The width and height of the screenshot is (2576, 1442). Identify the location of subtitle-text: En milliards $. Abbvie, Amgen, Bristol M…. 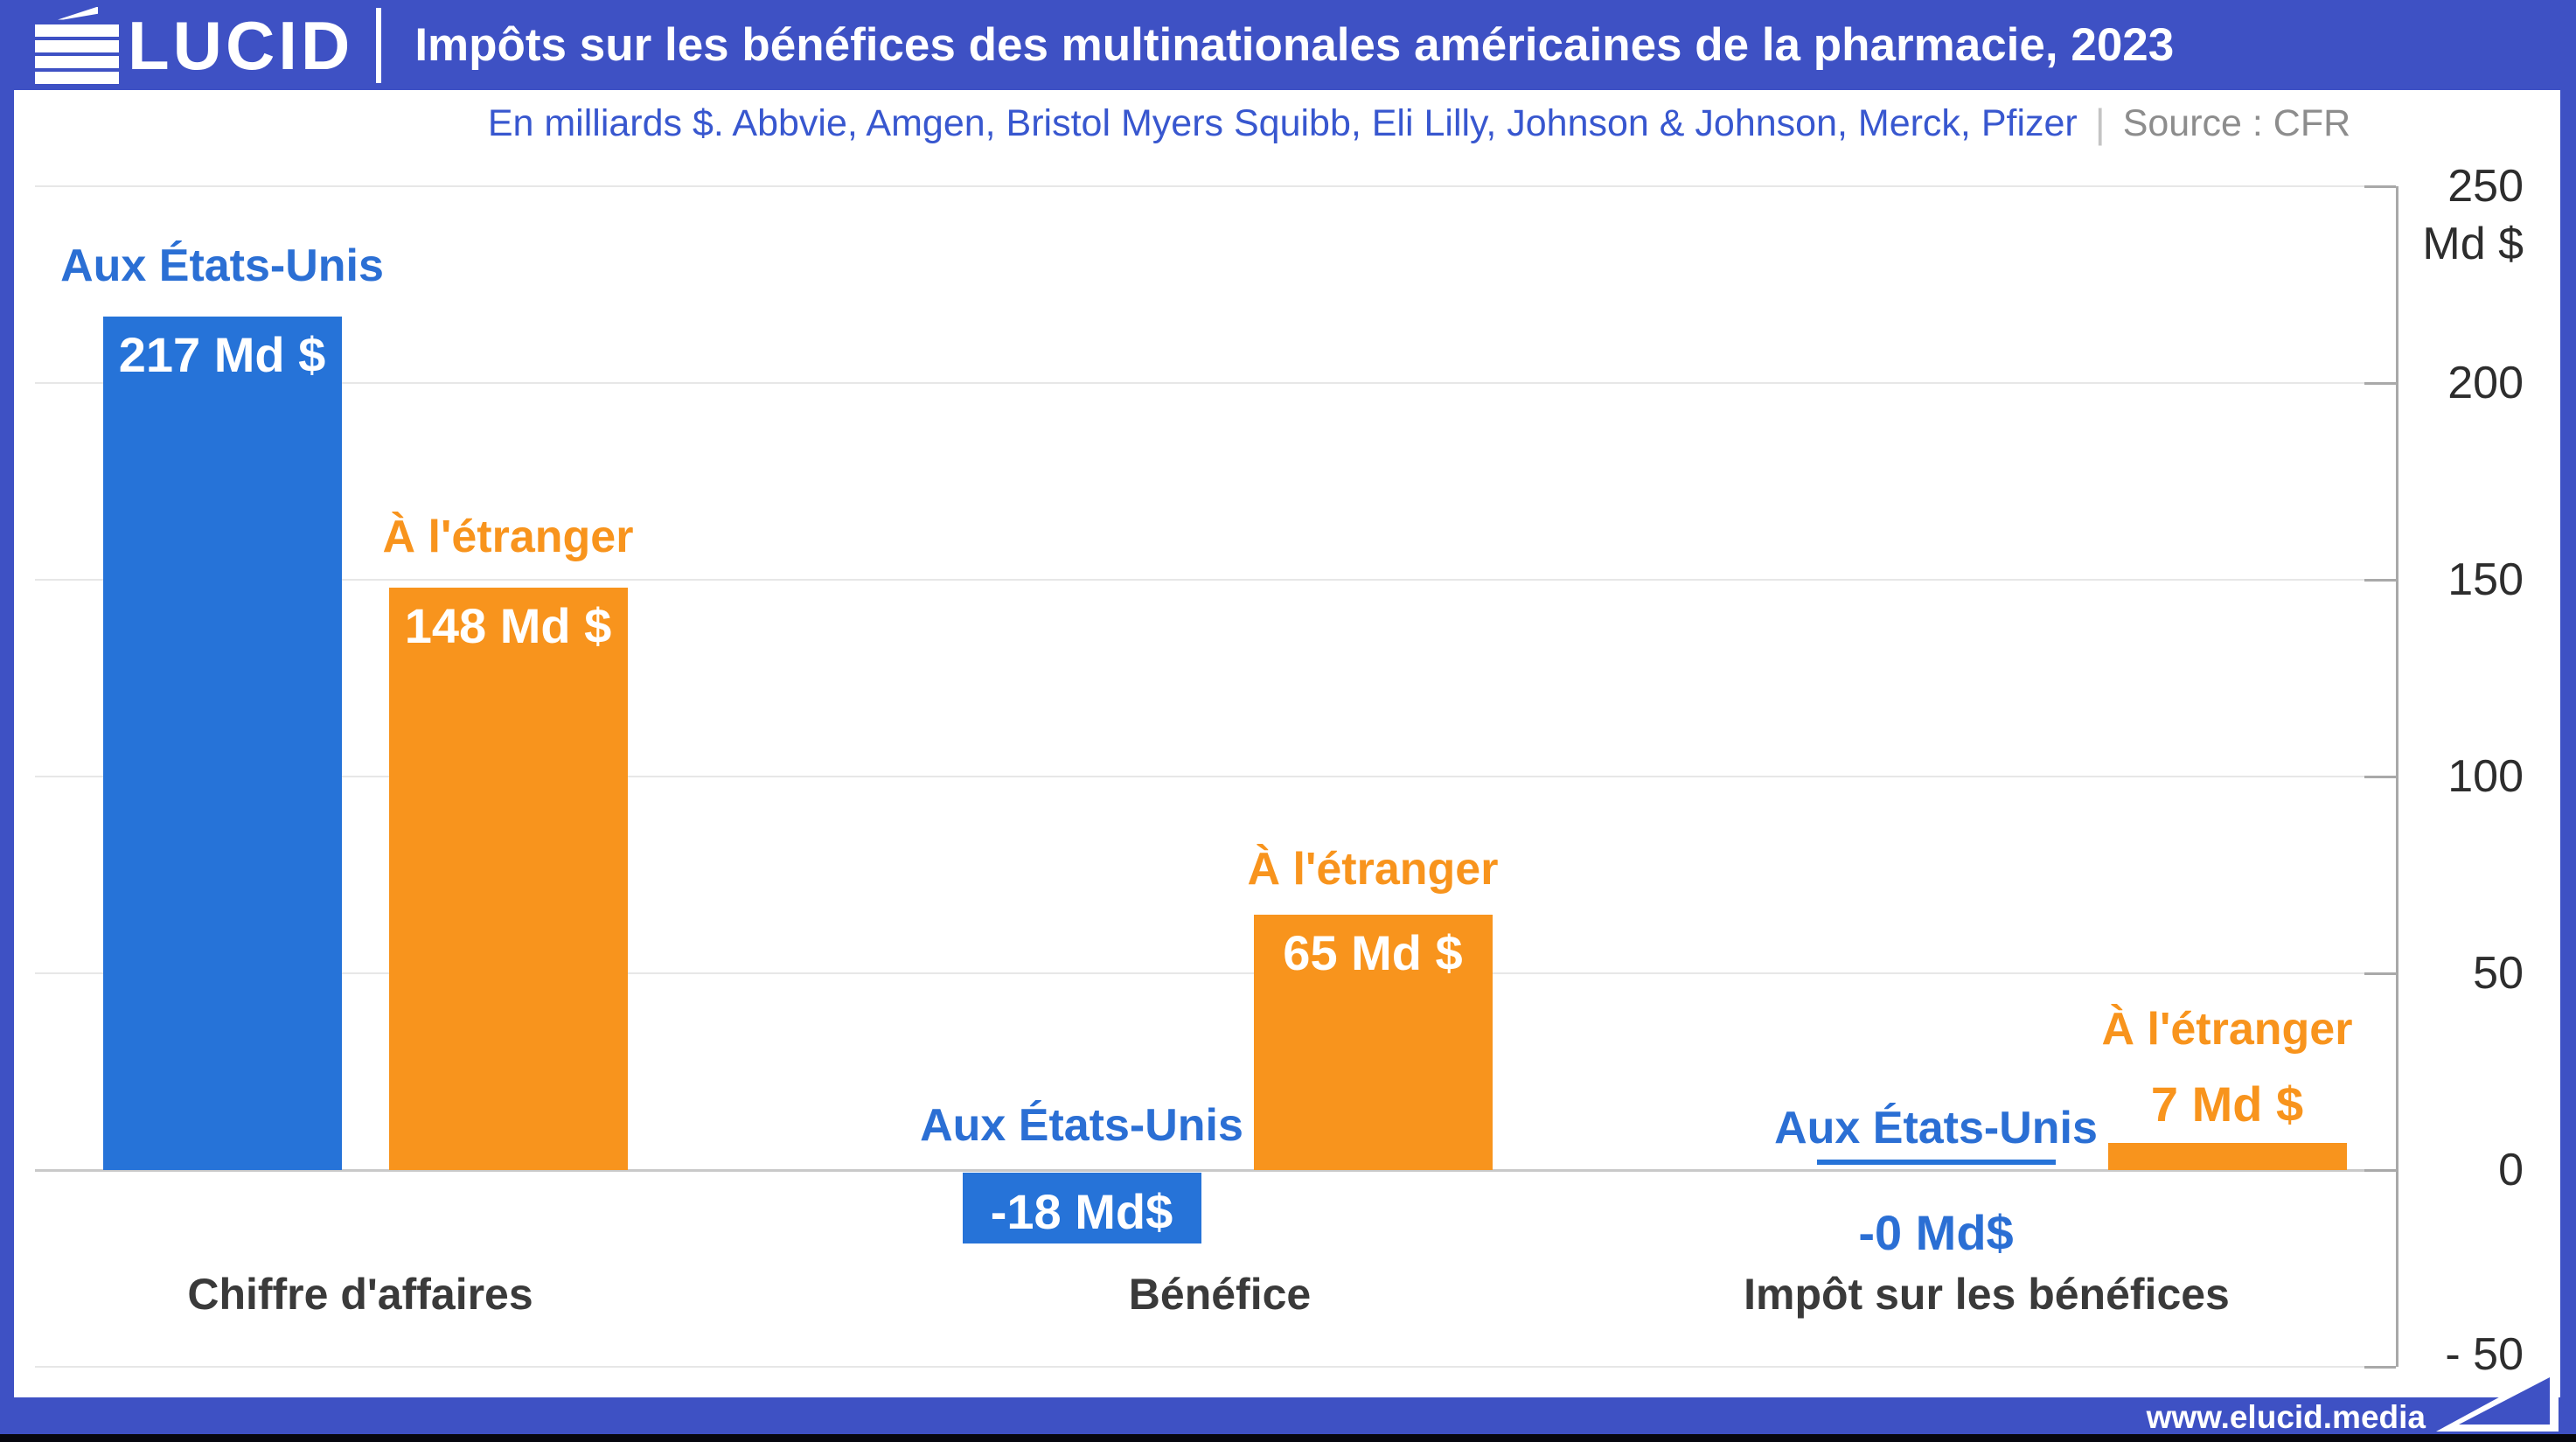
(1282, 122).